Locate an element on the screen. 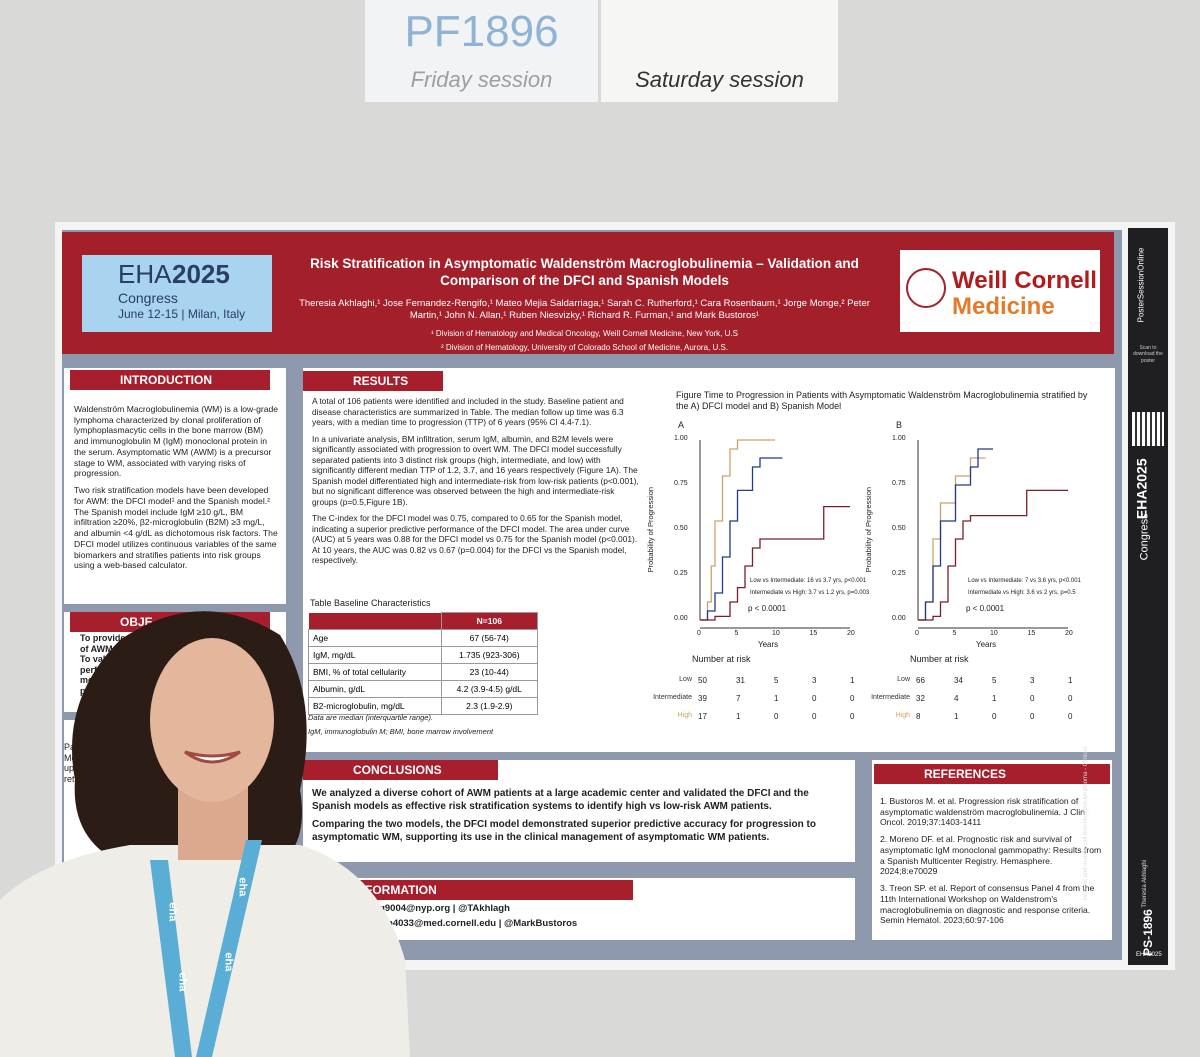  shirt is located at coordinates (205, 951).